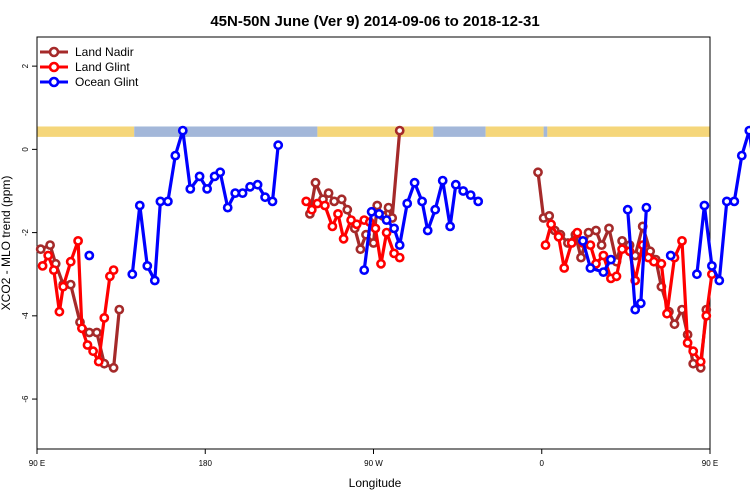 The image size is (750, 500). What do you see at coordinates (597, 257) in the screenshot?
I see `series-line` at bounding box center [597, 257].